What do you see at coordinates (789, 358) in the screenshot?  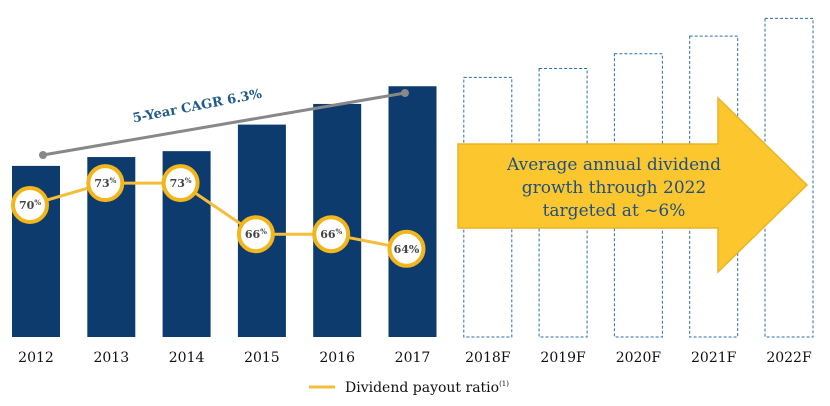 I see `tick-label-2022F: 2022F` at bounding box center [789, 358].